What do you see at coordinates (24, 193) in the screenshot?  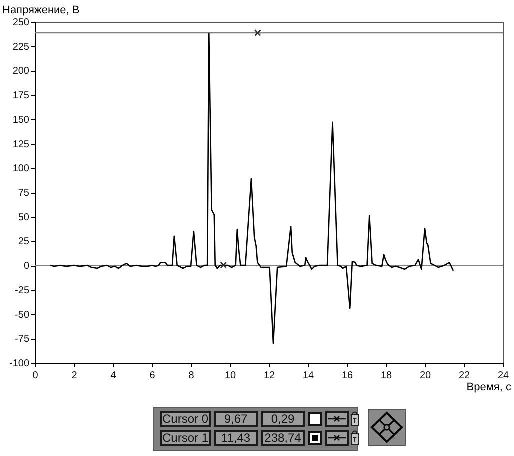 I see `y-tick-label: 75` at bounding box center [24, 193].